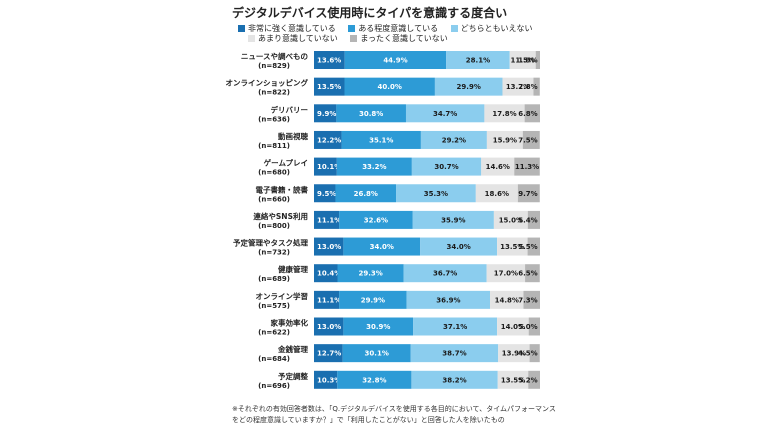  I want to click on data-label: 13.0%, so click(329, 327).